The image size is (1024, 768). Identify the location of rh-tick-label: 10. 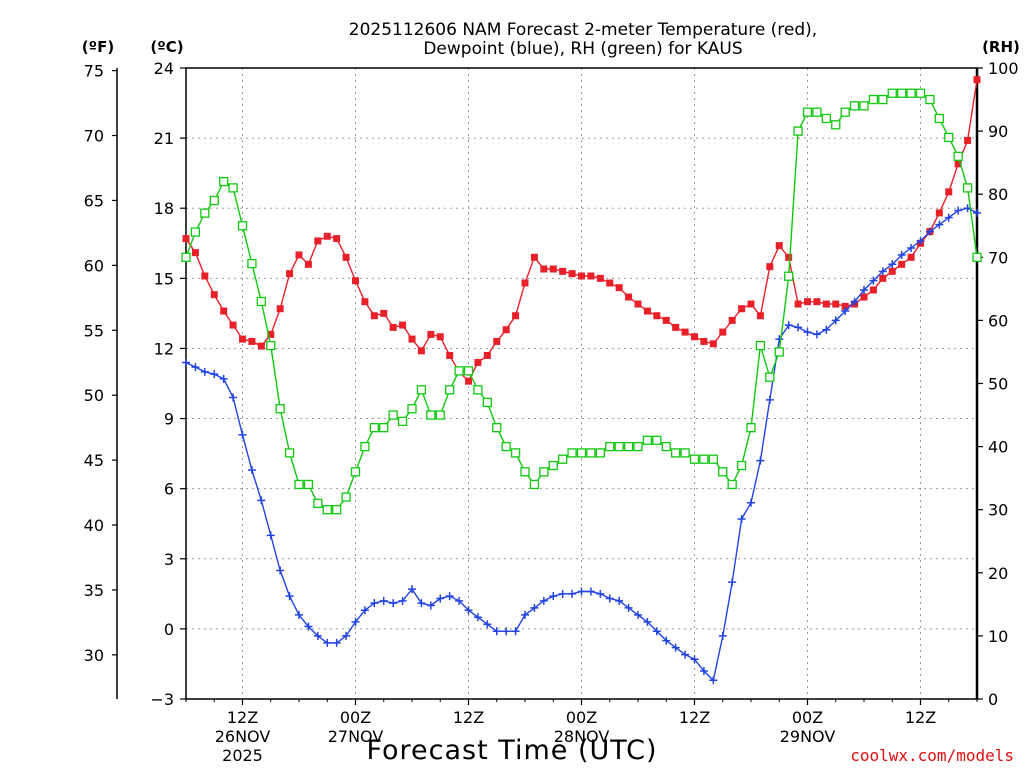
(998, 636).